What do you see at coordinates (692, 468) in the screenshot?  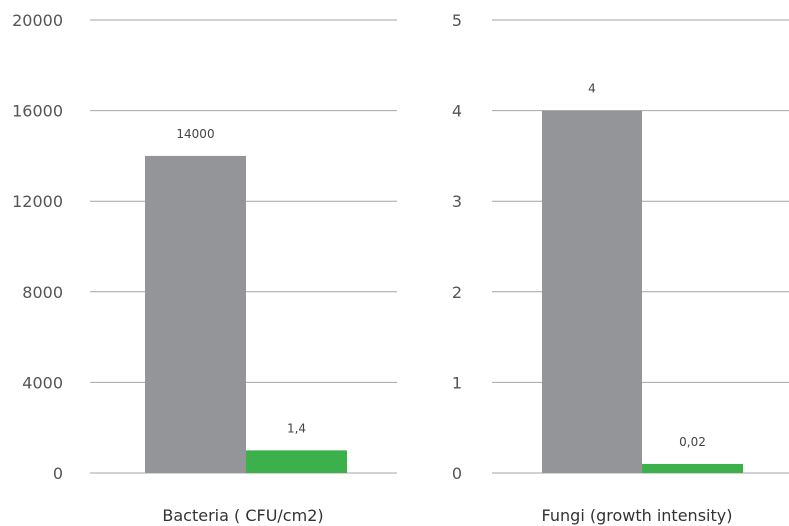 I see `fungi-bar-green` at bounding box center [692, 468].